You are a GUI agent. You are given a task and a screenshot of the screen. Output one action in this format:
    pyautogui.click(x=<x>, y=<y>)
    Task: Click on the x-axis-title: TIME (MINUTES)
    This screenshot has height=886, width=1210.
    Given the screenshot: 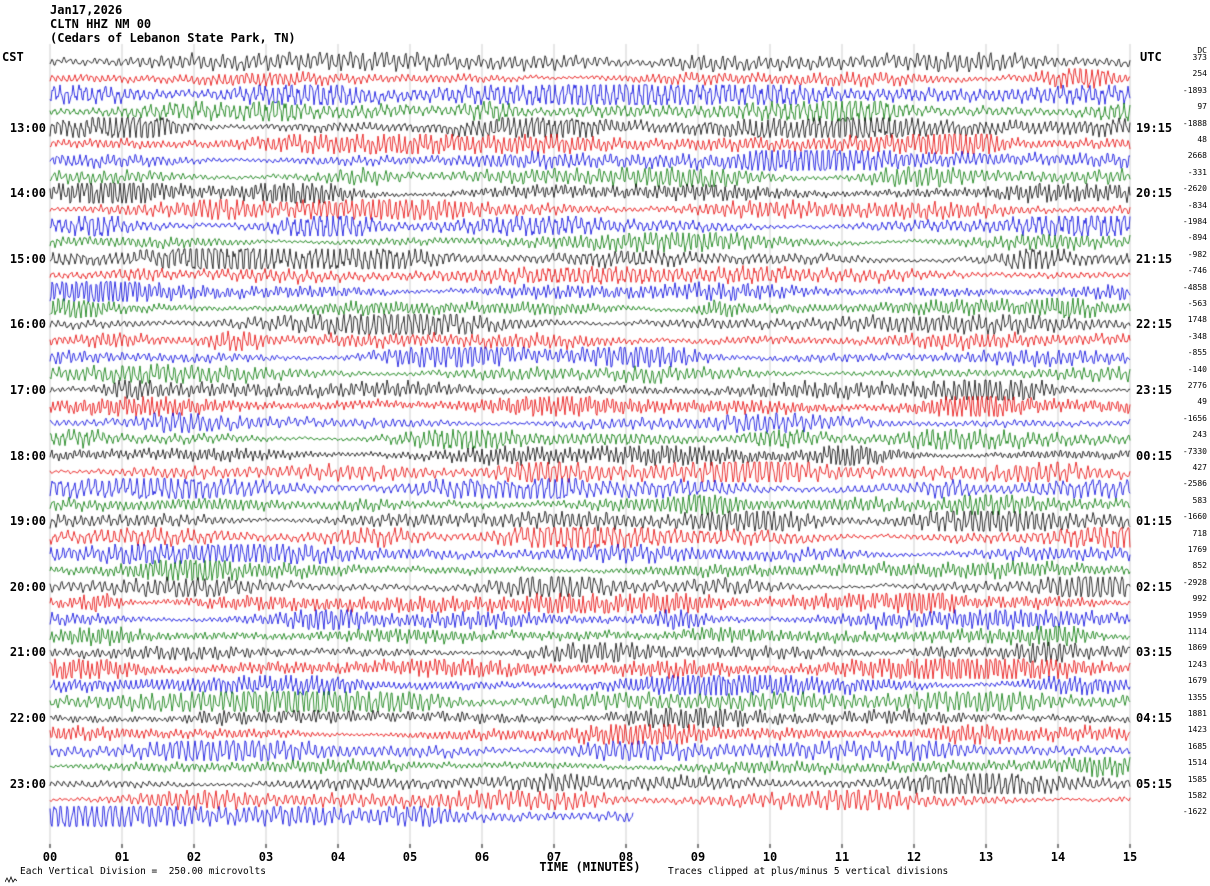 What is the action you would take?
    pyautogui.click(x=590, y=867)
    